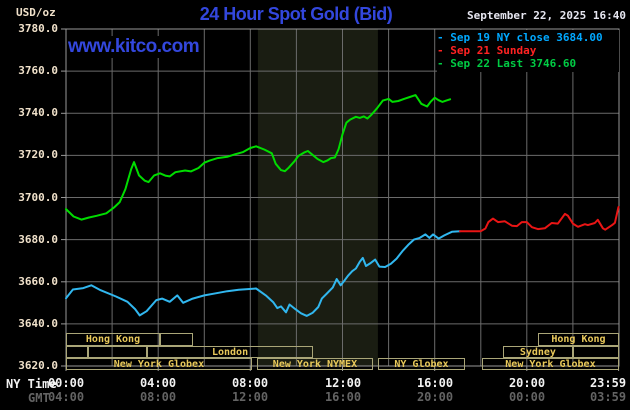 This screenshot has width=630, height=410. I want to click on session-label: New York NYMEX, so click(315, 364).